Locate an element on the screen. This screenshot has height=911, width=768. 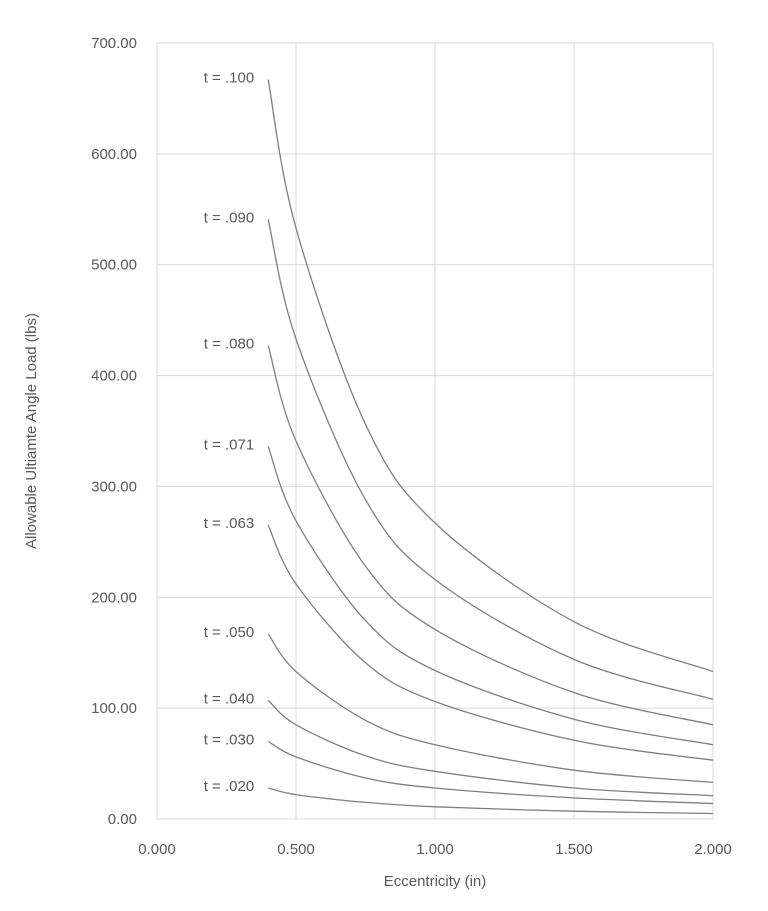
series-label: t = .040 is located at coordinates (229, 698).